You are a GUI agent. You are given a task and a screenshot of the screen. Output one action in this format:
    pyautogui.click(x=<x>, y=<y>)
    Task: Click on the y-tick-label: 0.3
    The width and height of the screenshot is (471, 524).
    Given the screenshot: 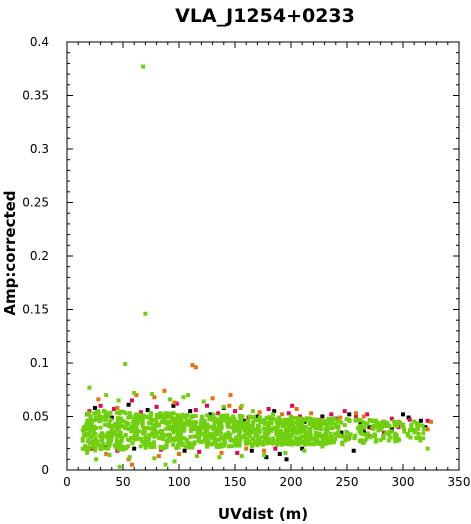 What is the action you would take?
    pyautogui.click(x=39, y=149)
    